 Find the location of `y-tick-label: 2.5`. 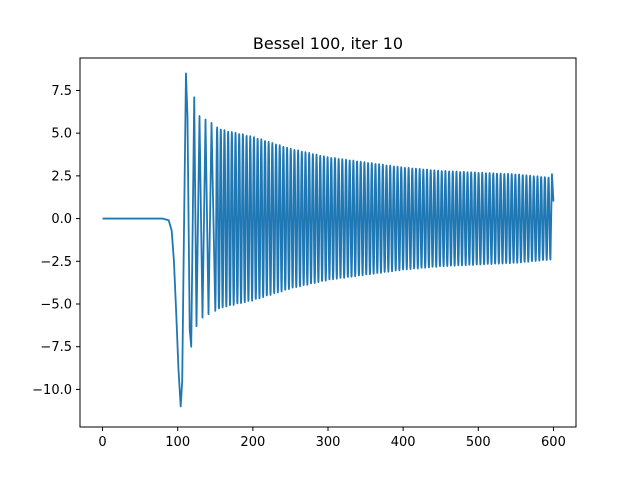

y-tick-label: 2.5 is located at coordinates (61, 176).